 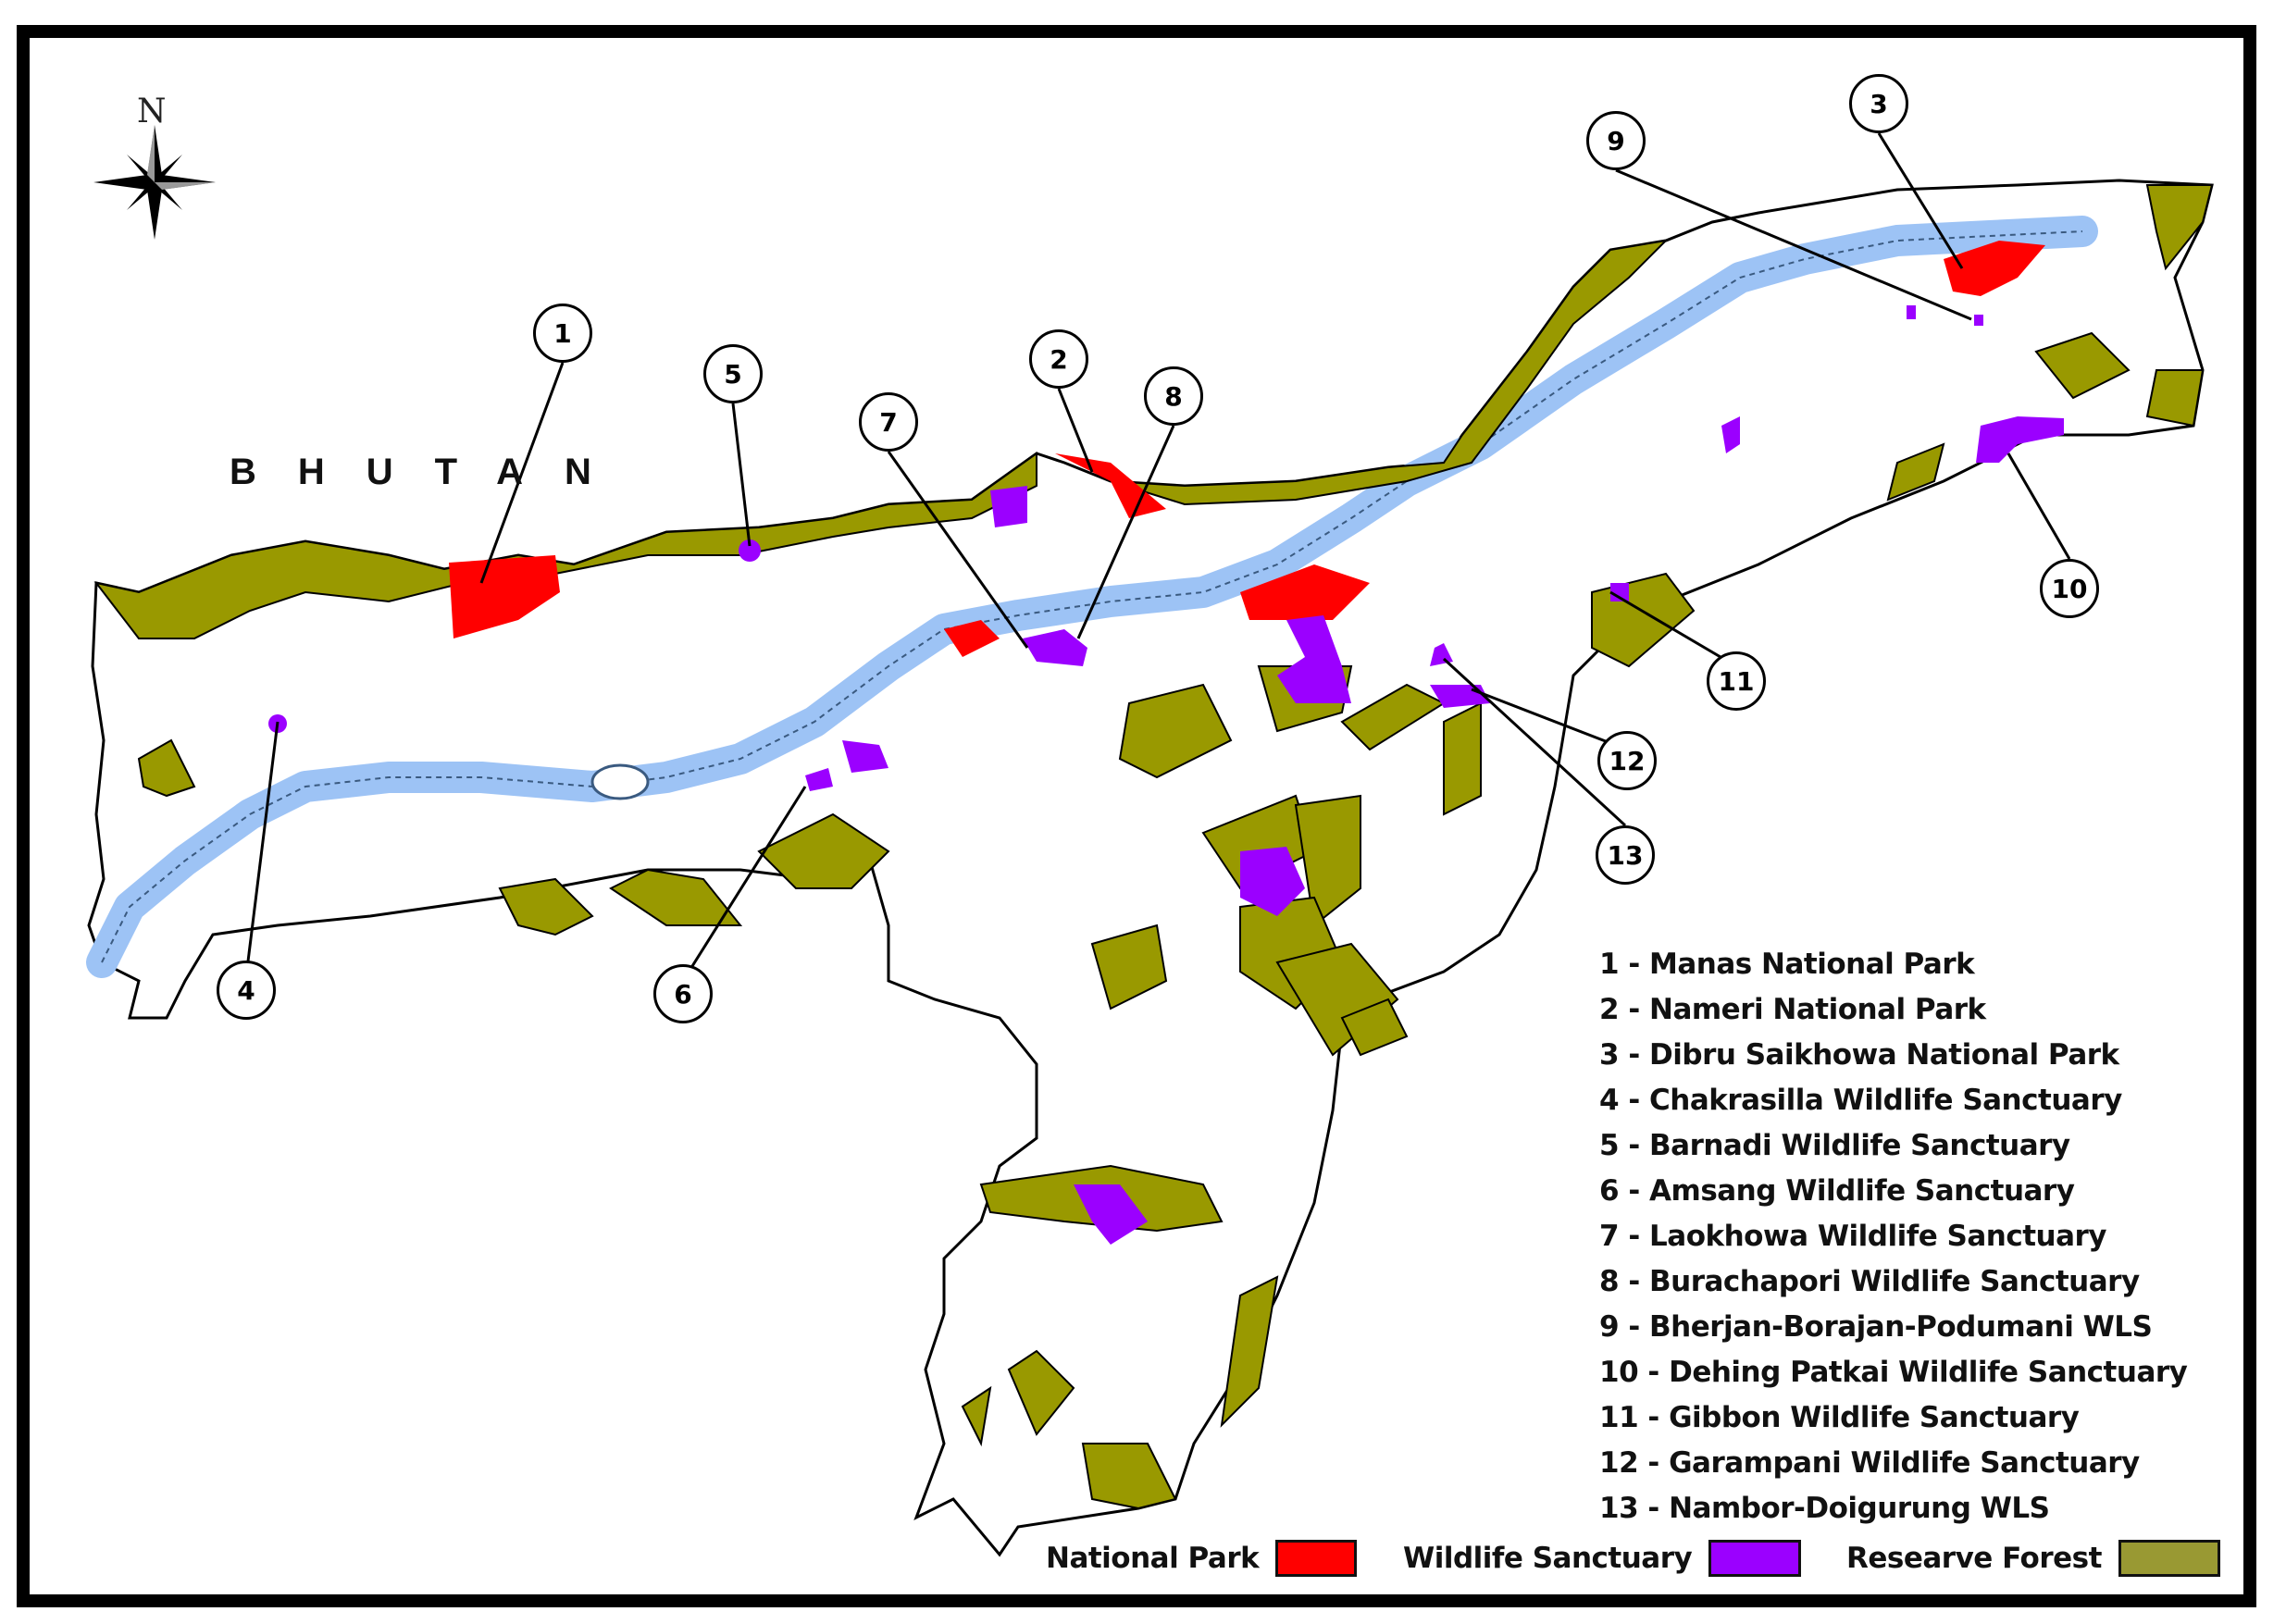 I want to click on legend-entry: 6 - Amsang Wildlife Sanctuary, so click(x=1837, y=1191).